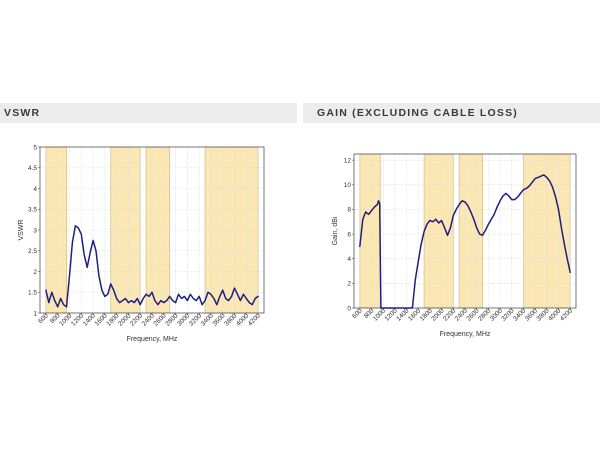 This screenshot has width=600, height=450. Describe the element at coordinates (32, 251) in the screenshot. I see `vswr-ytick-label-3: 2.5` at that location.